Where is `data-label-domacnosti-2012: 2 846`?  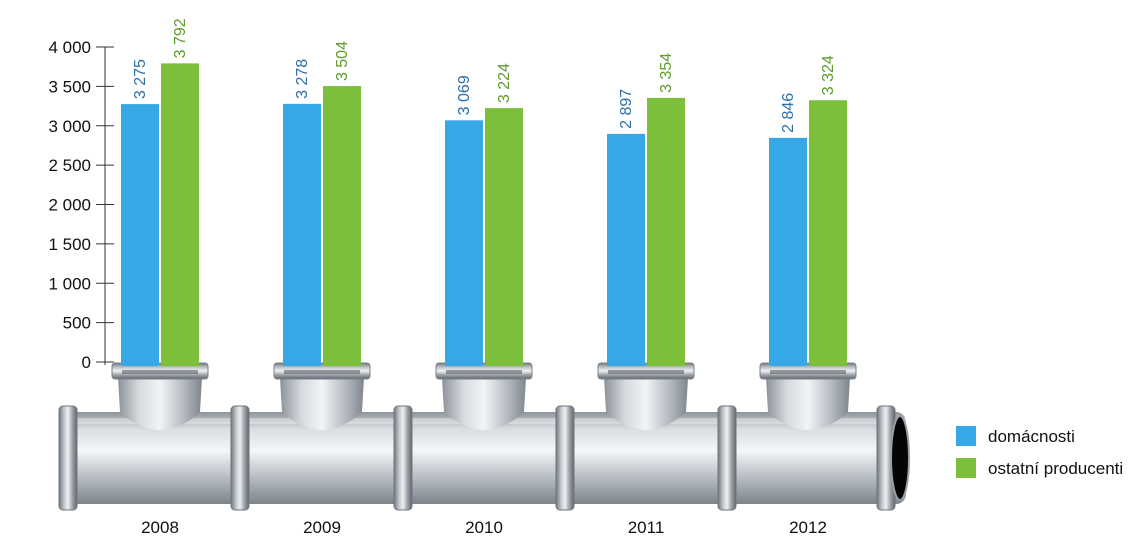
data-label-domacnosti-2012: 2 846 is located at coordinates (788, 113).